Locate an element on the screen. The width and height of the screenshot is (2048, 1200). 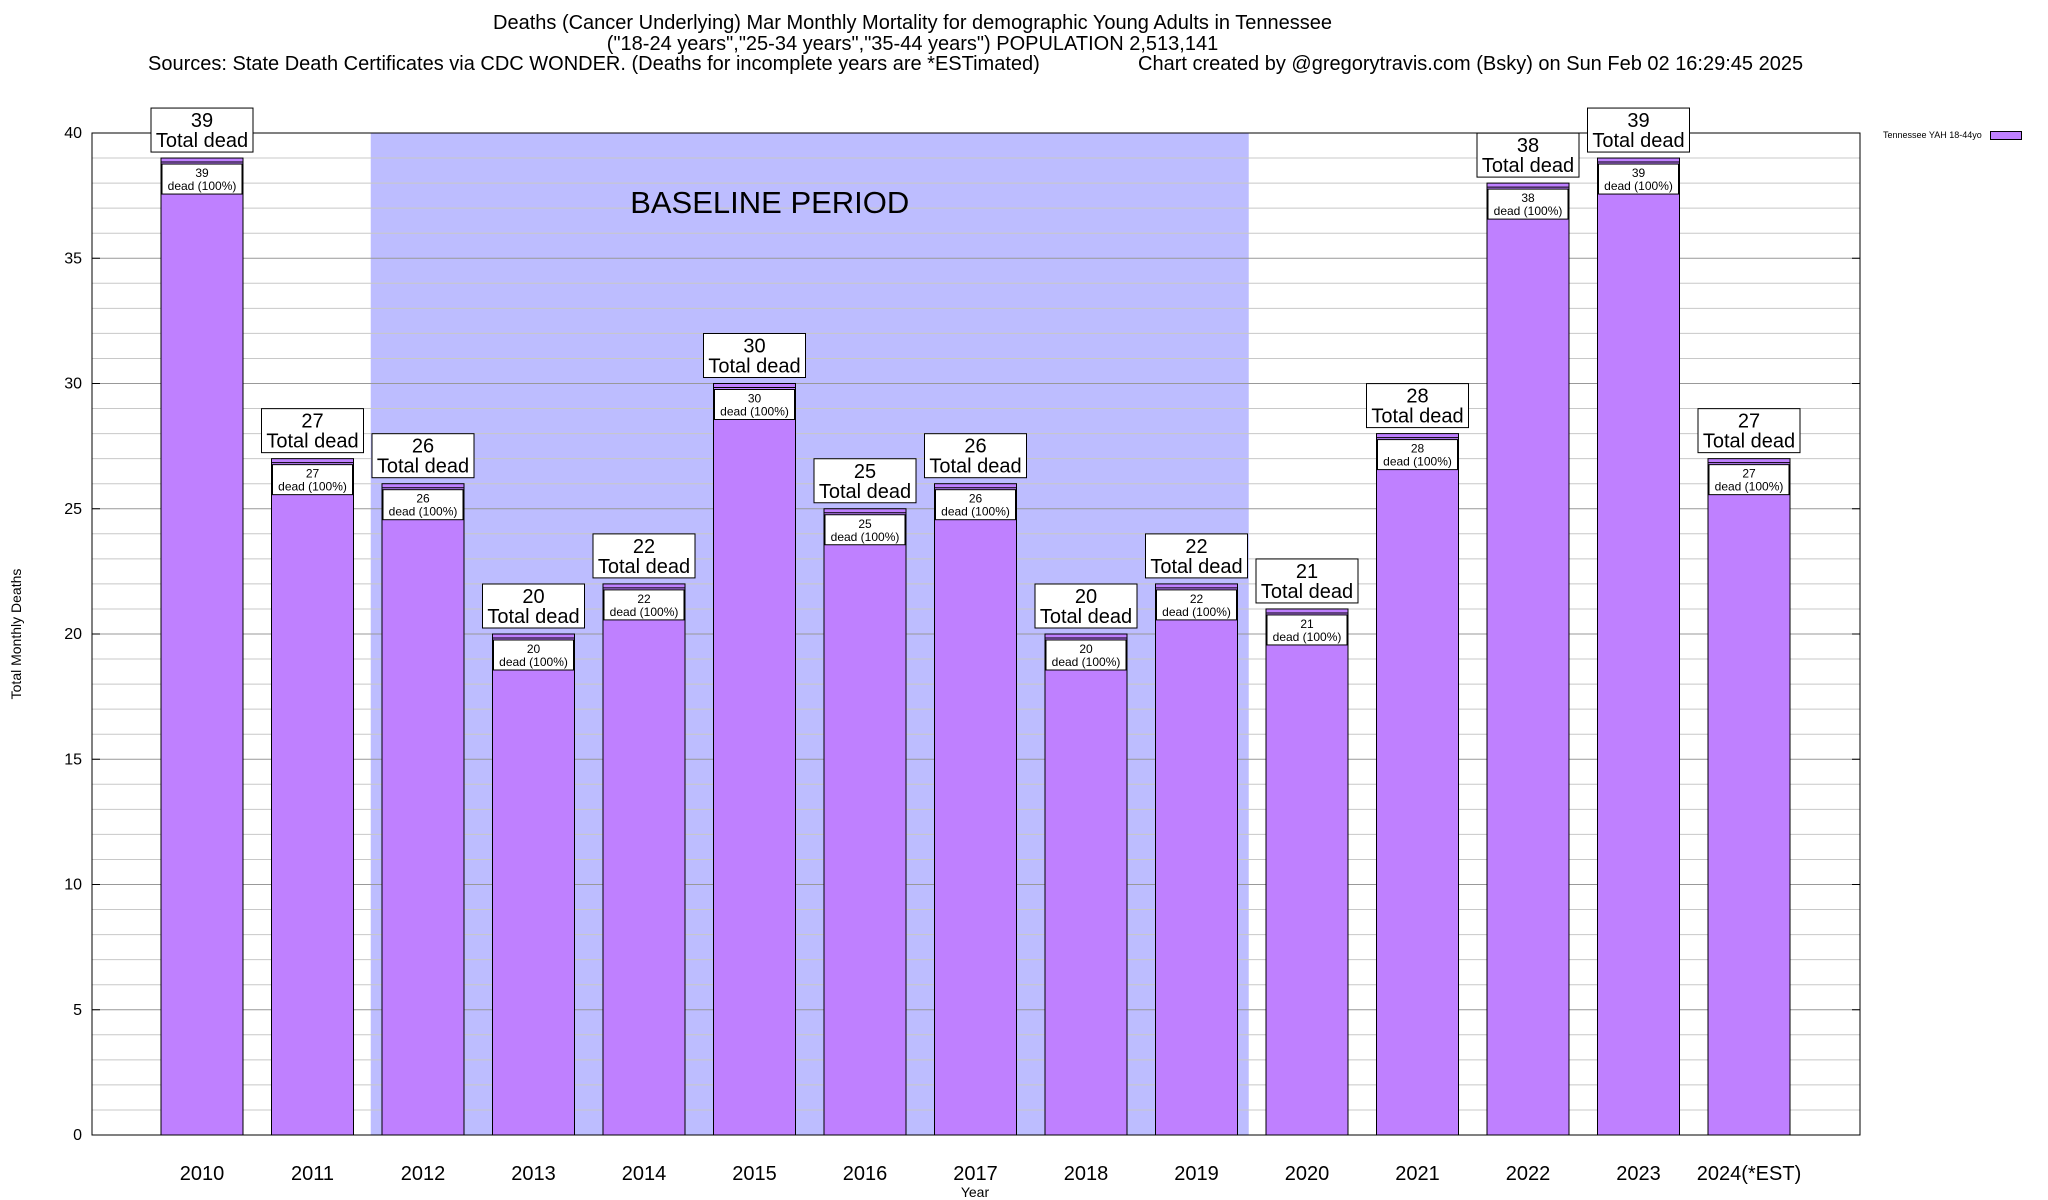
bar-total-value: 39 is located at coordinates (1638, 121).